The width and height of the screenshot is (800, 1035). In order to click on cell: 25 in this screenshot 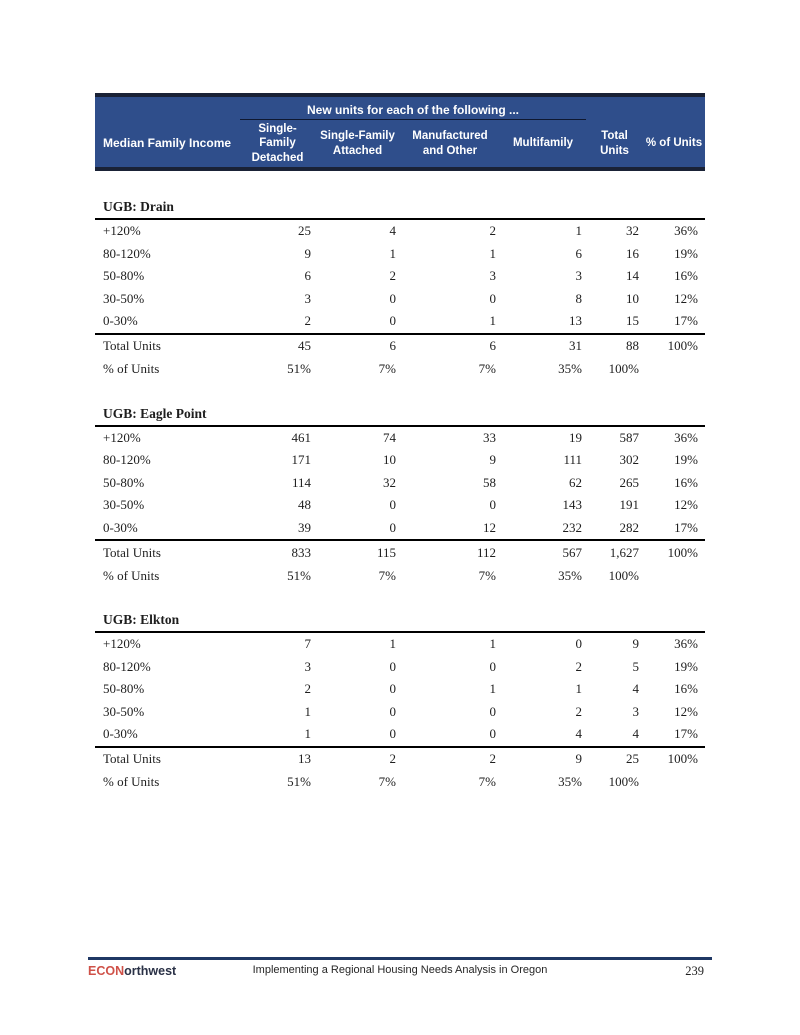, I will do `click(304, 231)`.